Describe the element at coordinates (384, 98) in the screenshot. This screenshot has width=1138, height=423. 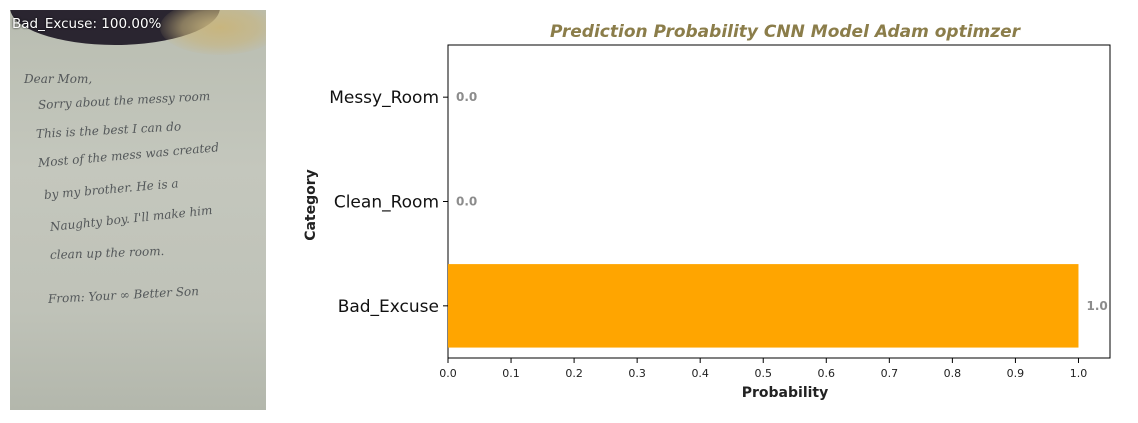
I see `y-tick-label: Messy_Room` at that location.